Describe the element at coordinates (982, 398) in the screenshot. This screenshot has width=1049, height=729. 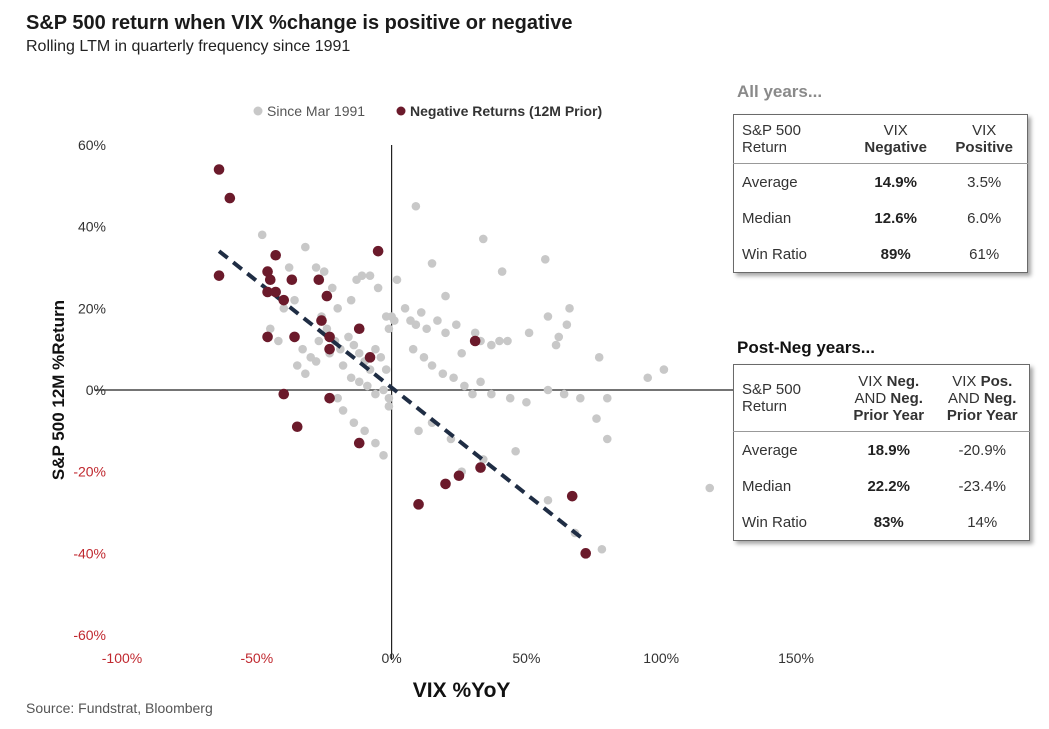
I see `header-vix-pos-and-neg-prior: VIX Pos. AND Neg. Prior Year` at that location.